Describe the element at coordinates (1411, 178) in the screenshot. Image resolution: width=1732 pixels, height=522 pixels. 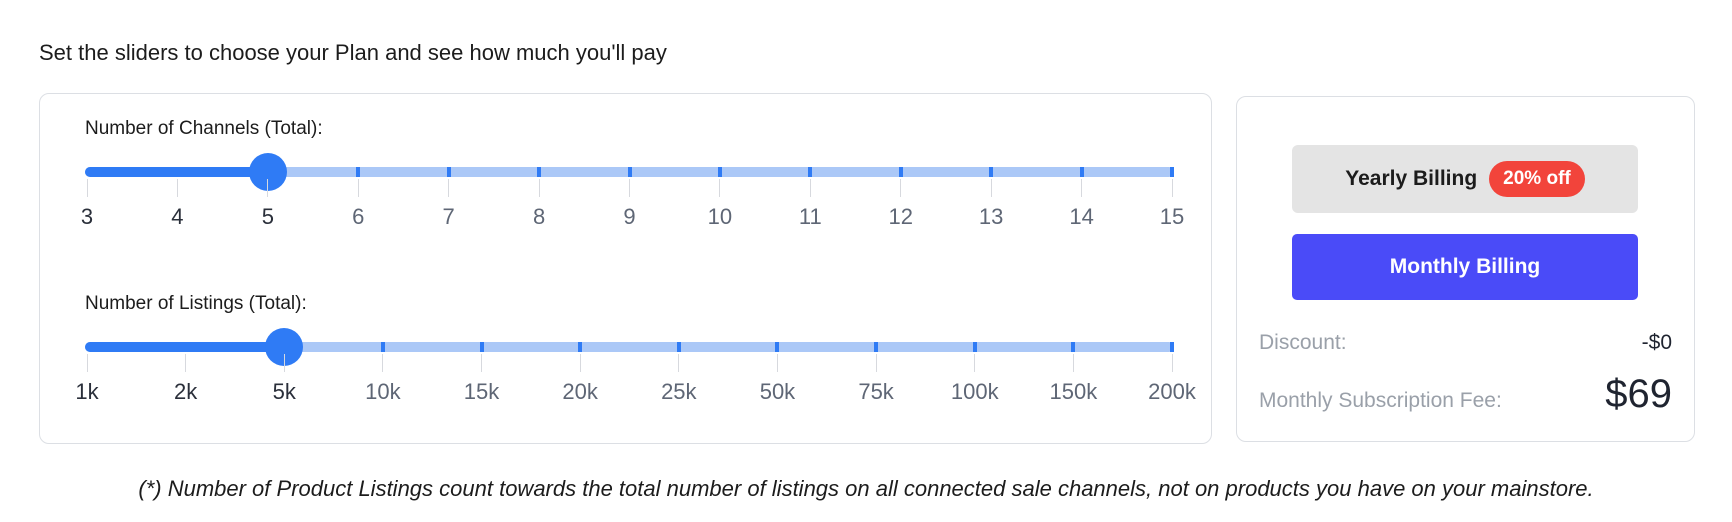
I see `yearly-billing-label: Yearly Billing` at that location.